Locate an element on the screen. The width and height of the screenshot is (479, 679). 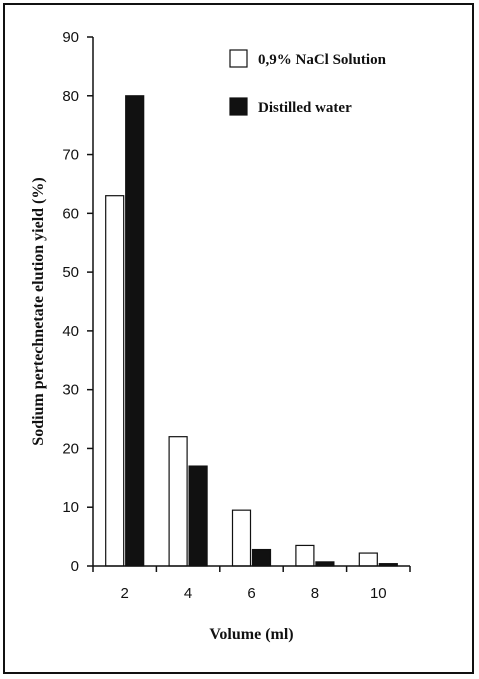
legend-label-distilled-water: Distilled water is located at coordinates (305, 108).